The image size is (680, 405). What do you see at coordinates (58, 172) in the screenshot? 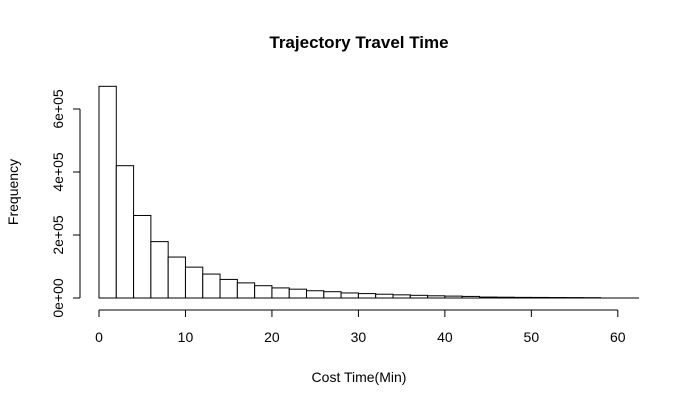
I see `y-tick-label: 4e+05` at bounding box center [58, 172].